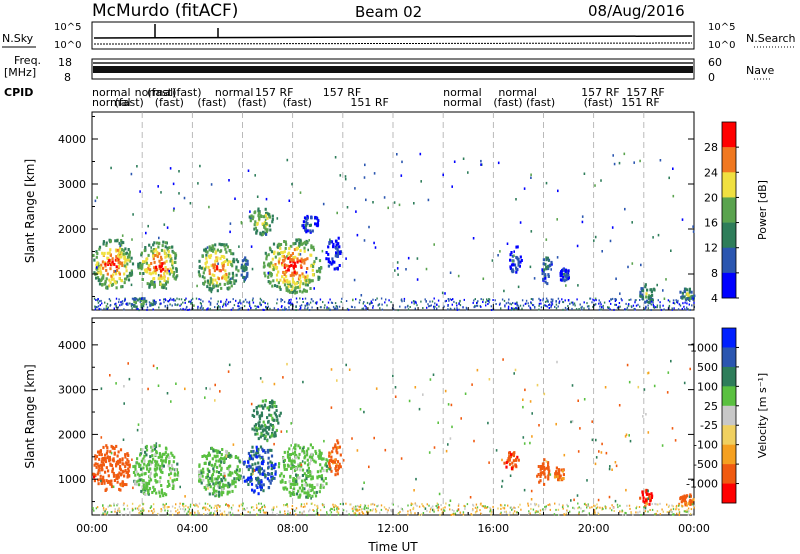  What do you see at coordinates (274, 92) in the screenshot?
I see `cpid-upper-5: 157 RF` at bounding box center [274, 92].